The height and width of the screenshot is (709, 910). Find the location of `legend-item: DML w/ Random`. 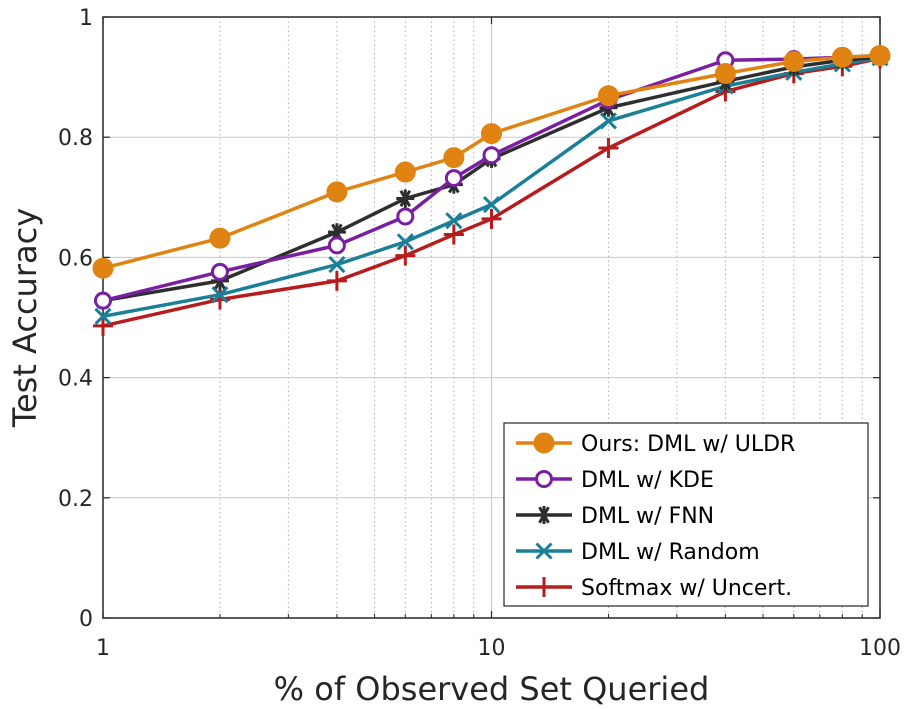

legend-item: DML w/ Random is located at coordinates (638, 552).